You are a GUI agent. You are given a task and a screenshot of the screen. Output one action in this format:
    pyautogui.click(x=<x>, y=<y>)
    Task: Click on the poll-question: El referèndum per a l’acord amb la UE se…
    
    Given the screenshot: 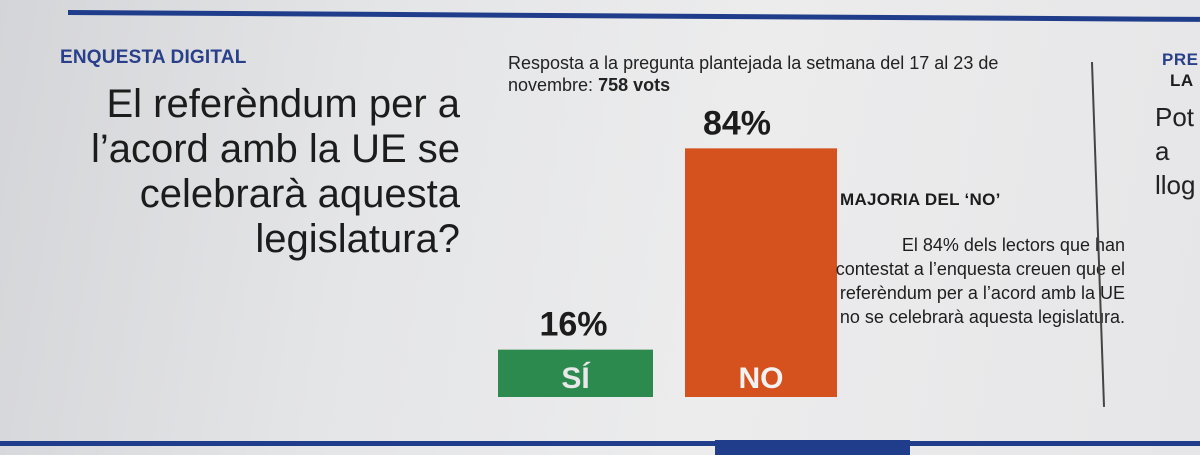 What is the action you would take?
    pyautogui.click(x=275, y=171)
    